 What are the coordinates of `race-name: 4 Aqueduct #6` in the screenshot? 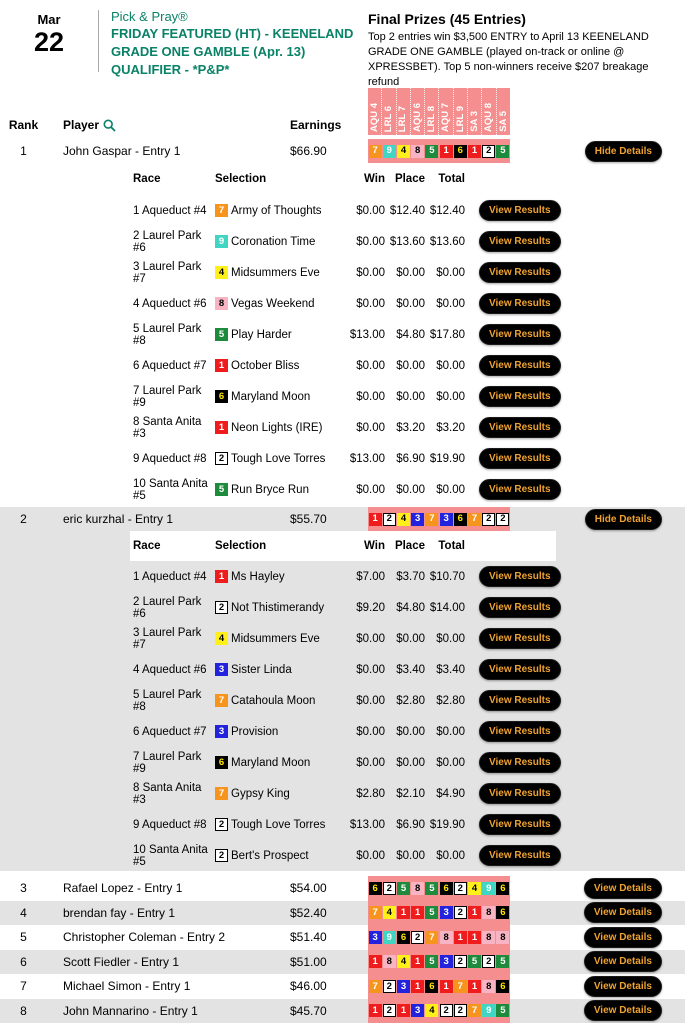 It's located at (170, 669).